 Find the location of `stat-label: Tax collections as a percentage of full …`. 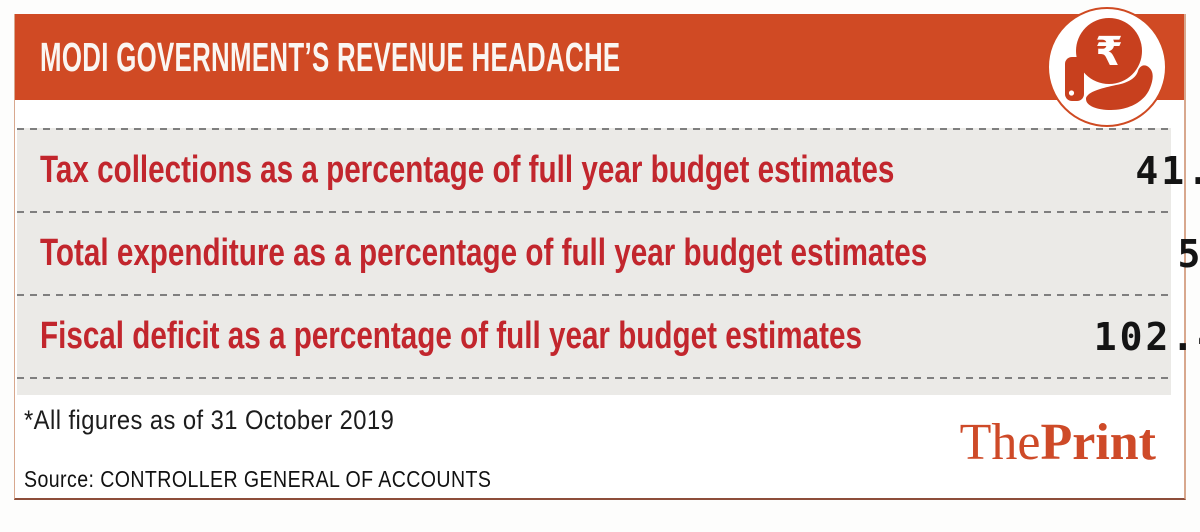

stat-label: Tax collections as a percentage of full … is located at coordinates (467, 170).